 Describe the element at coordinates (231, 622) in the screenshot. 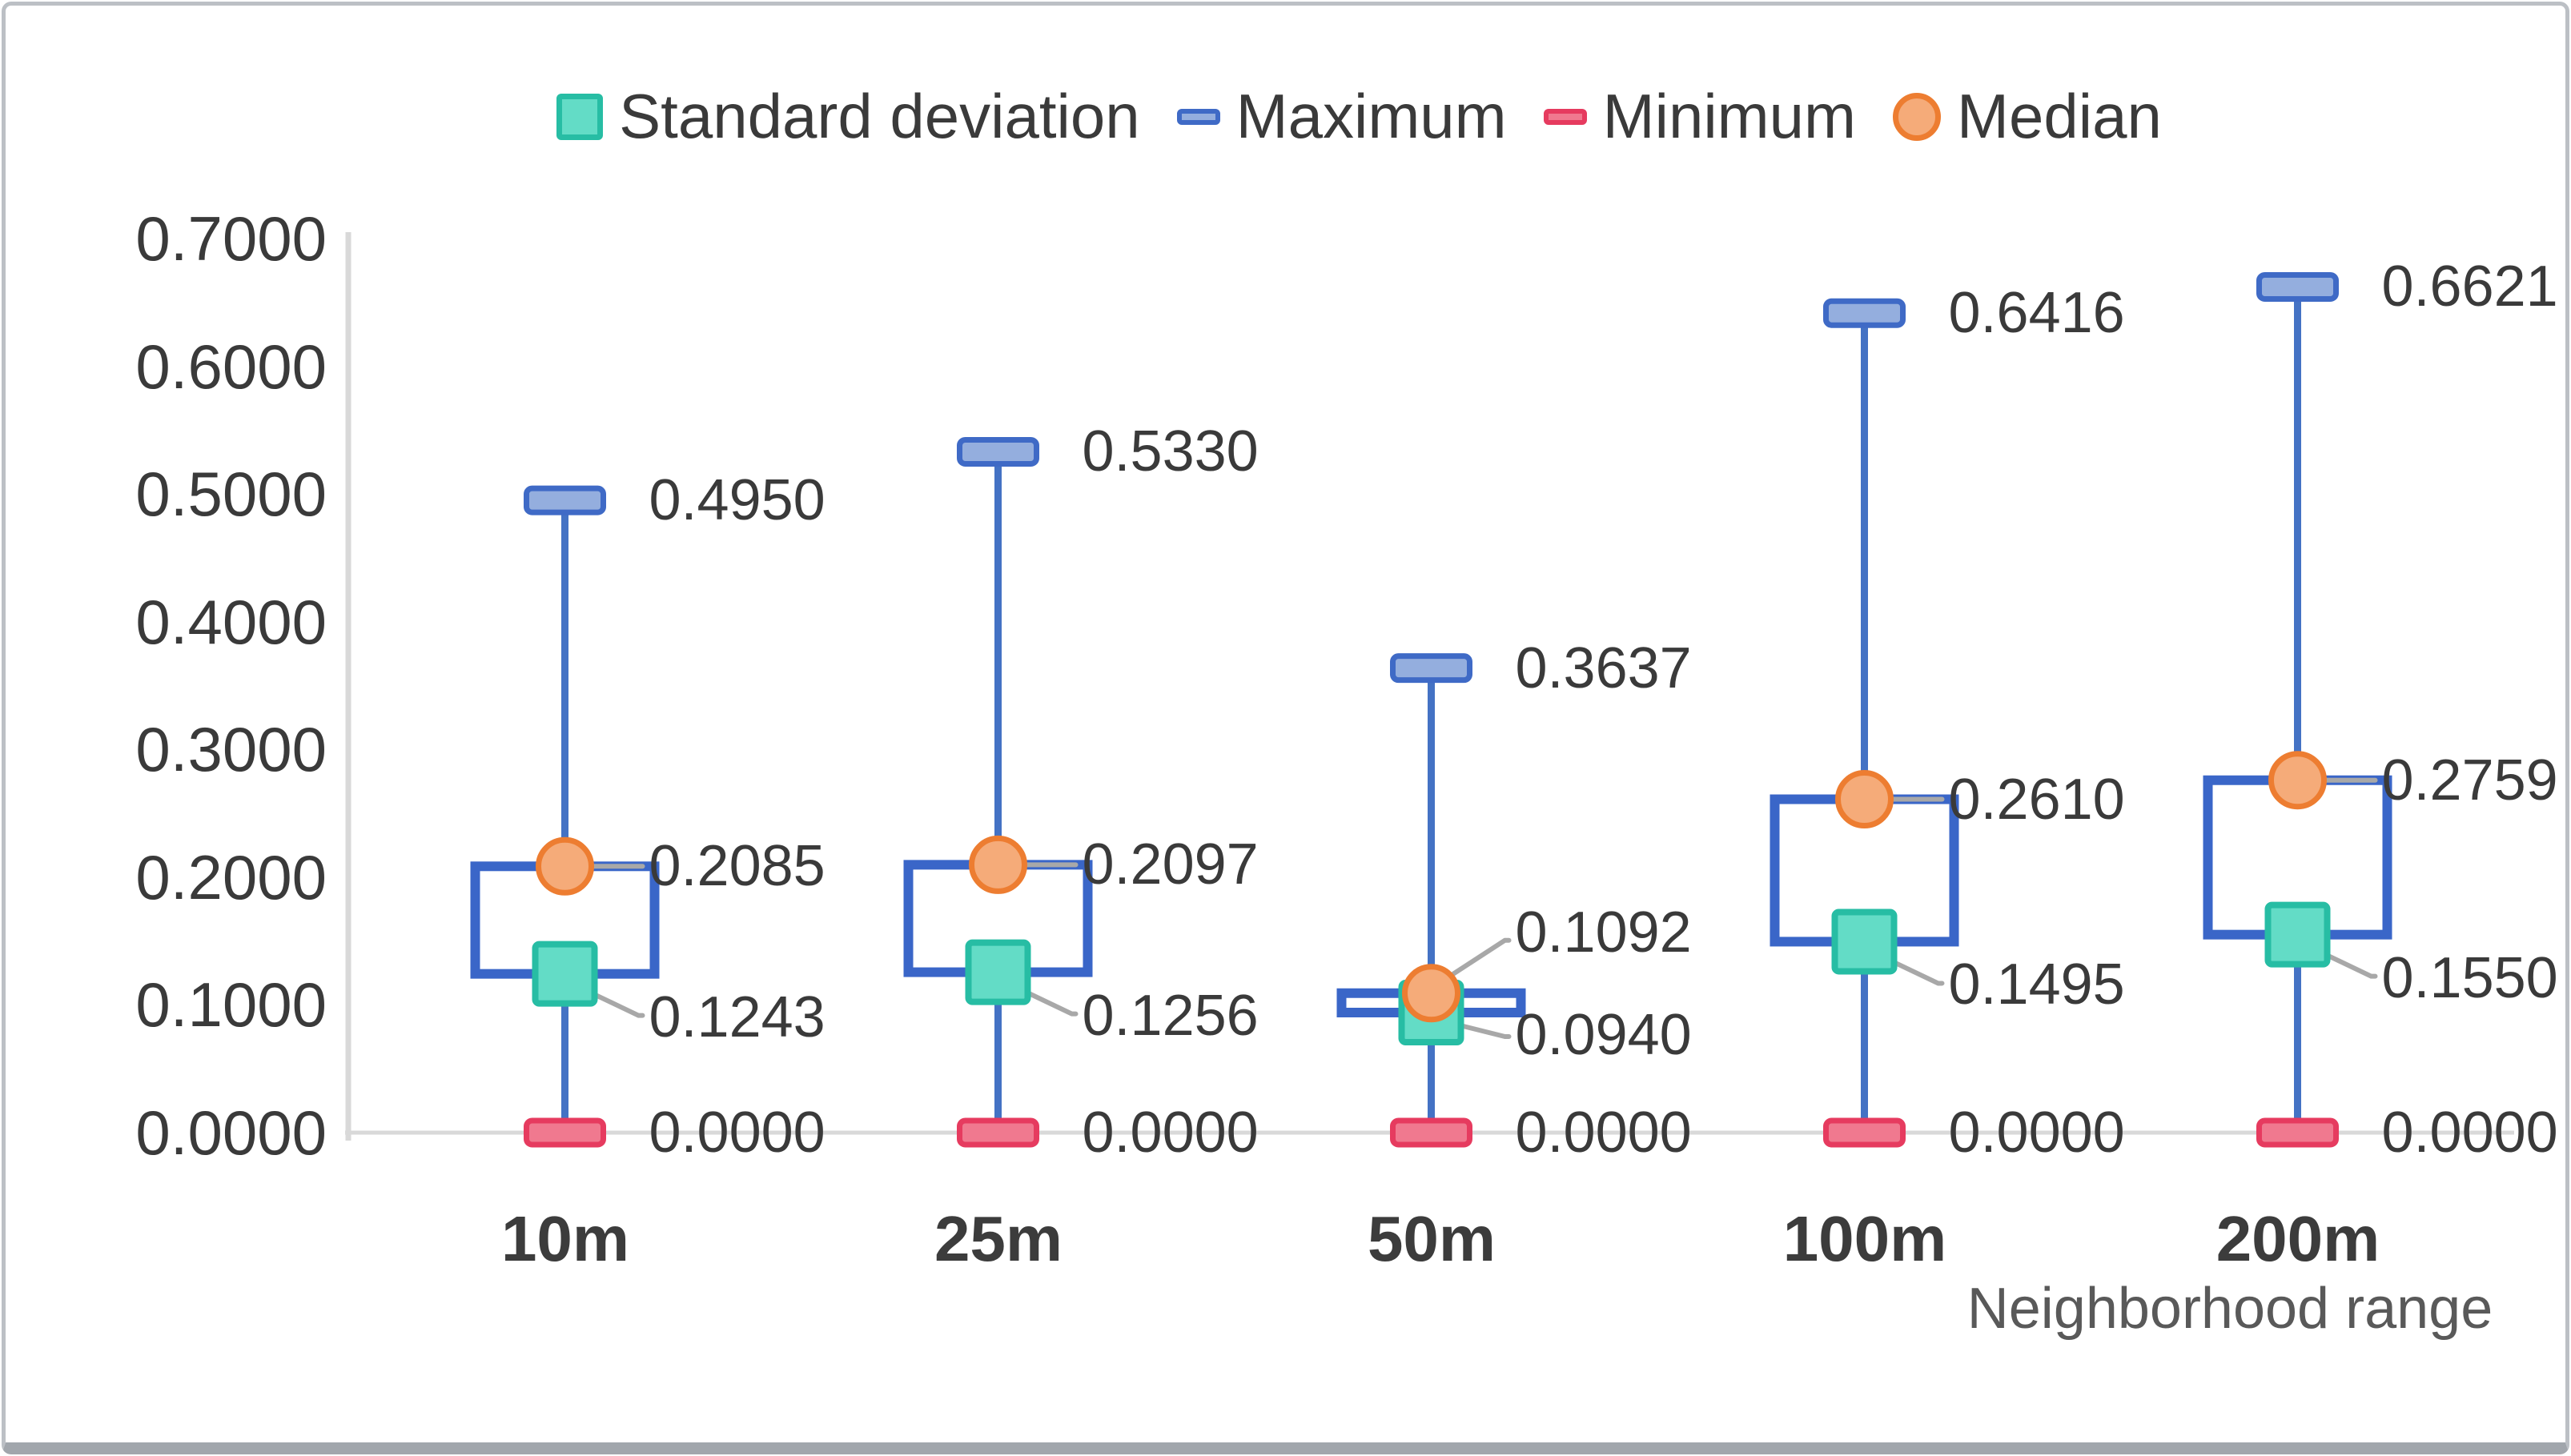

I see `y-tick-label-0.4000: 0.4000` at that location.